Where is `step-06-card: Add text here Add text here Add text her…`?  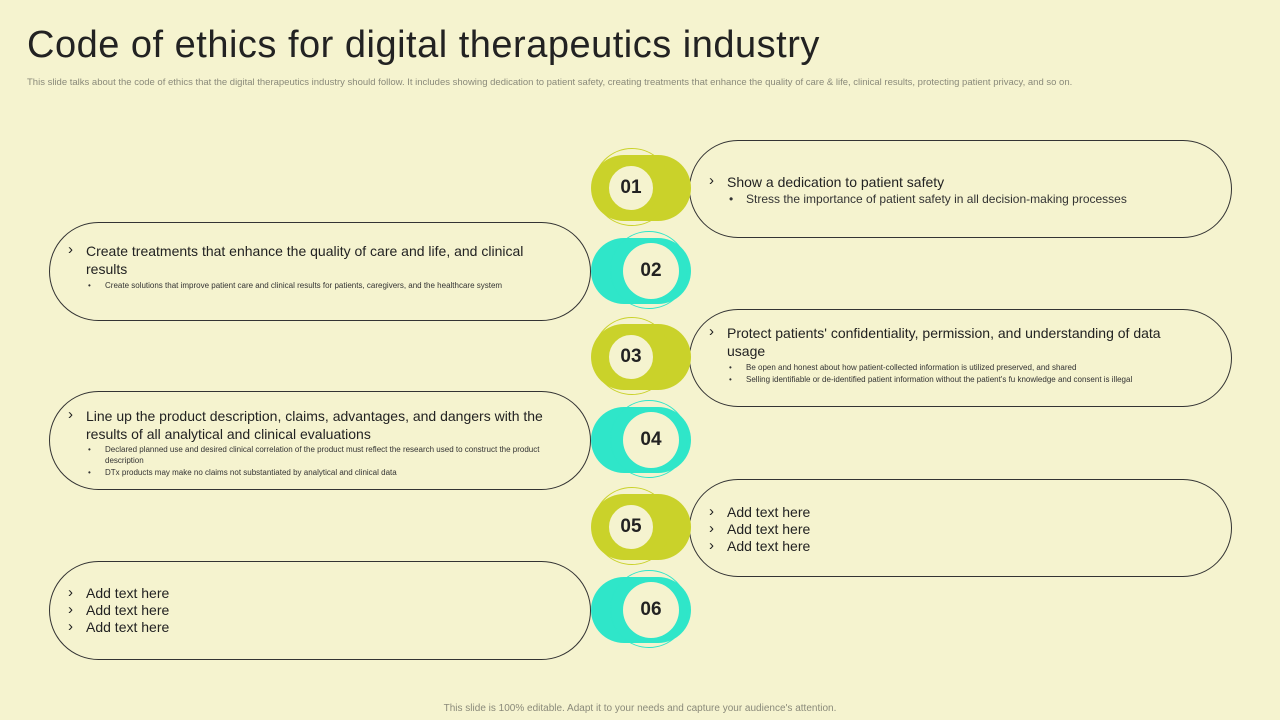 step-06-card: Add text here Add text here Add text her… is located at coordinates (320, 610).